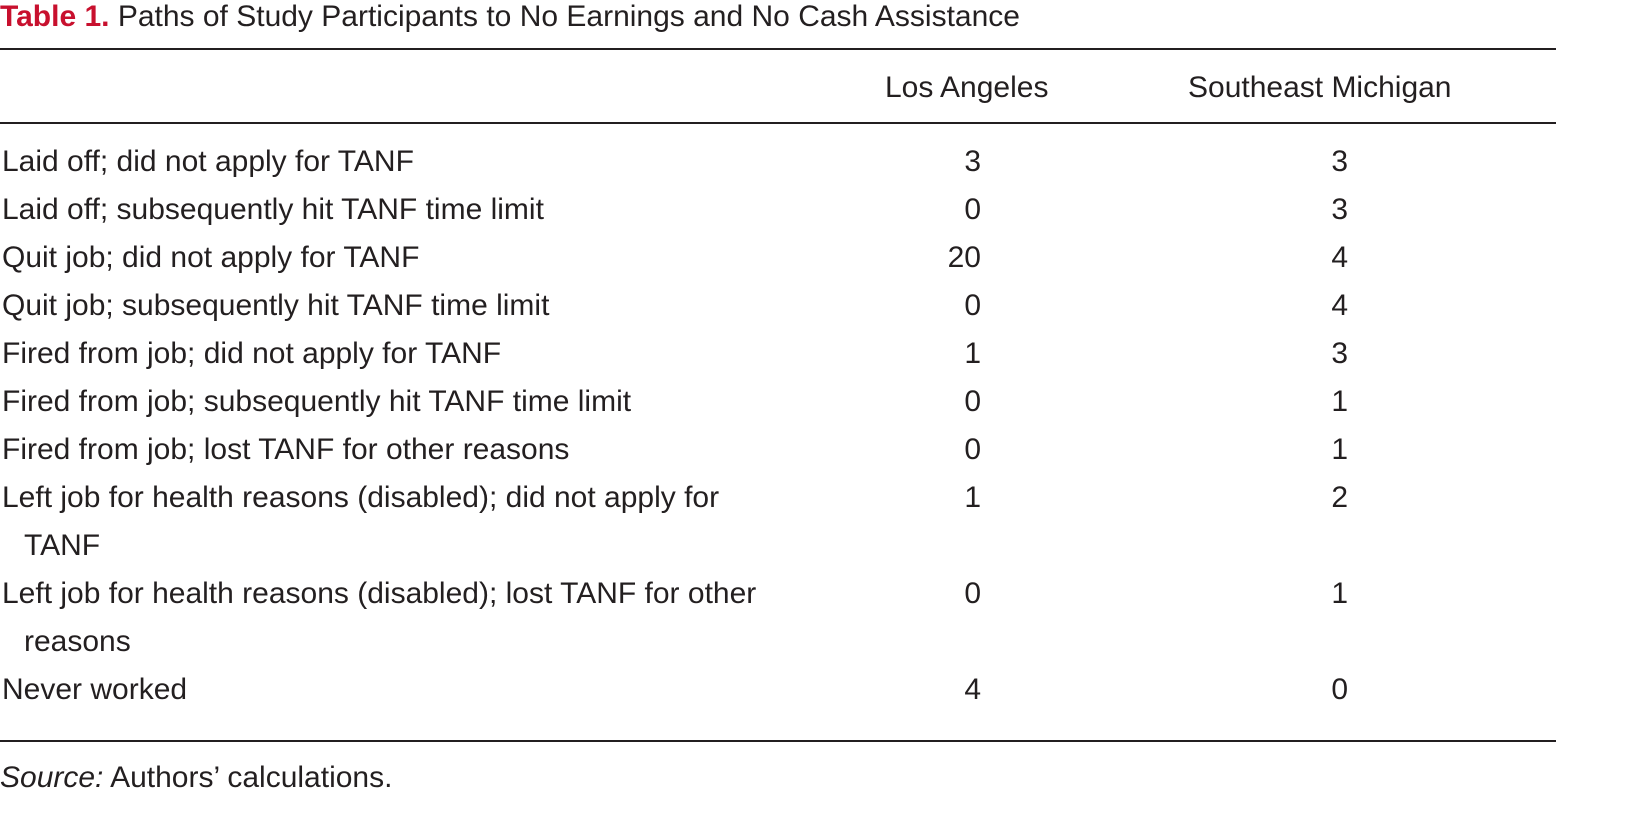  I want to click on cell-los-angeles: 4, so click(972, 689).